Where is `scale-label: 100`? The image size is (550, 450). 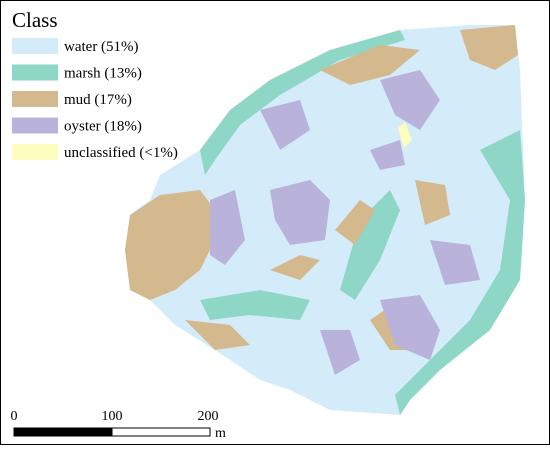
scale-label: 100 is located at coordinates (112, 416).